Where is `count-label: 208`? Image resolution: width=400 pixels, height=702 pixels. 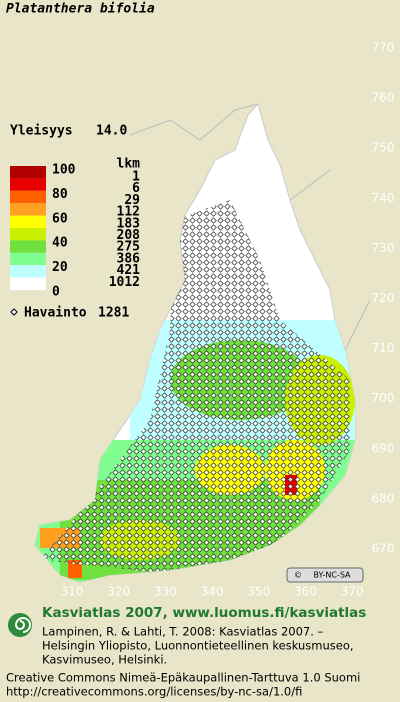
count-label: 208 is located at coordinates (129, 235).